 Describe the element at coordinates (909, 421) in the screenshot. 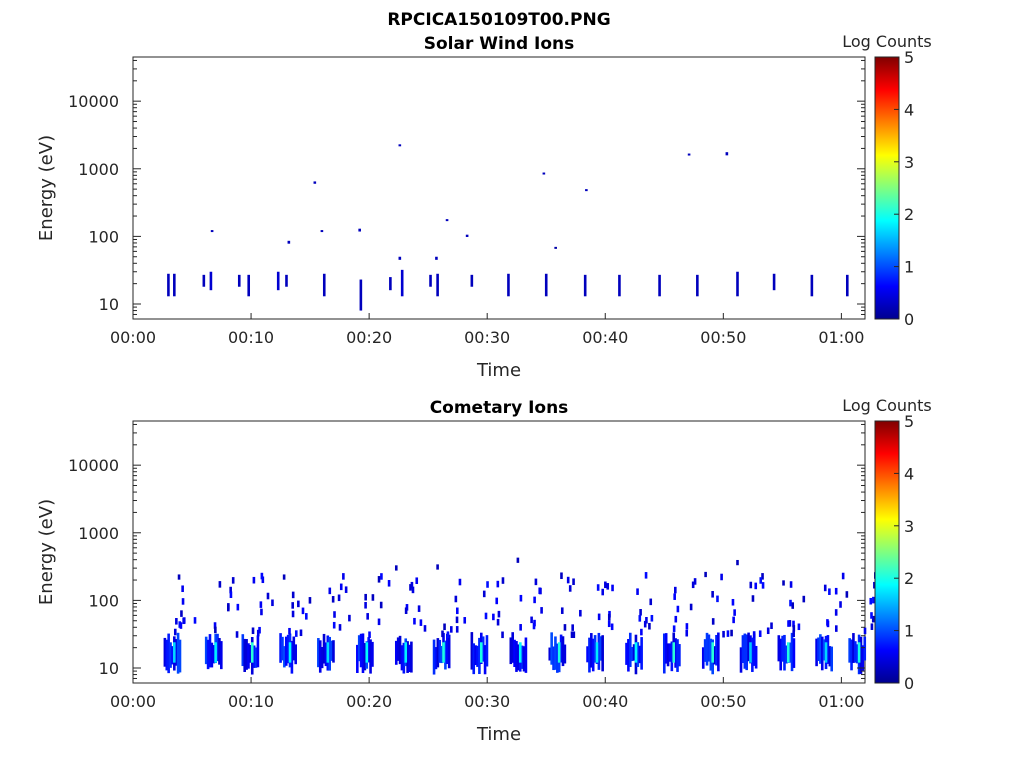

I see `colorbar-tick-label: 5` at that location.